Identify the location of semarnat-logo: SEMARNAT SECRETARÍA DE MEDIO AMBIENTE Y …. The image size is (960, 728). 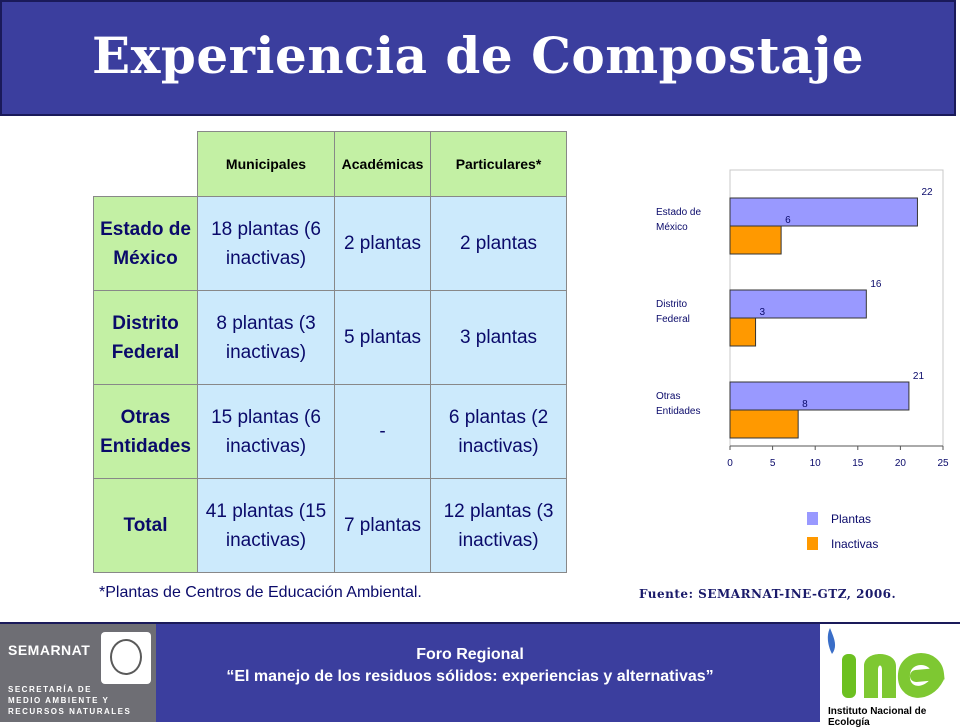
(78, 673).